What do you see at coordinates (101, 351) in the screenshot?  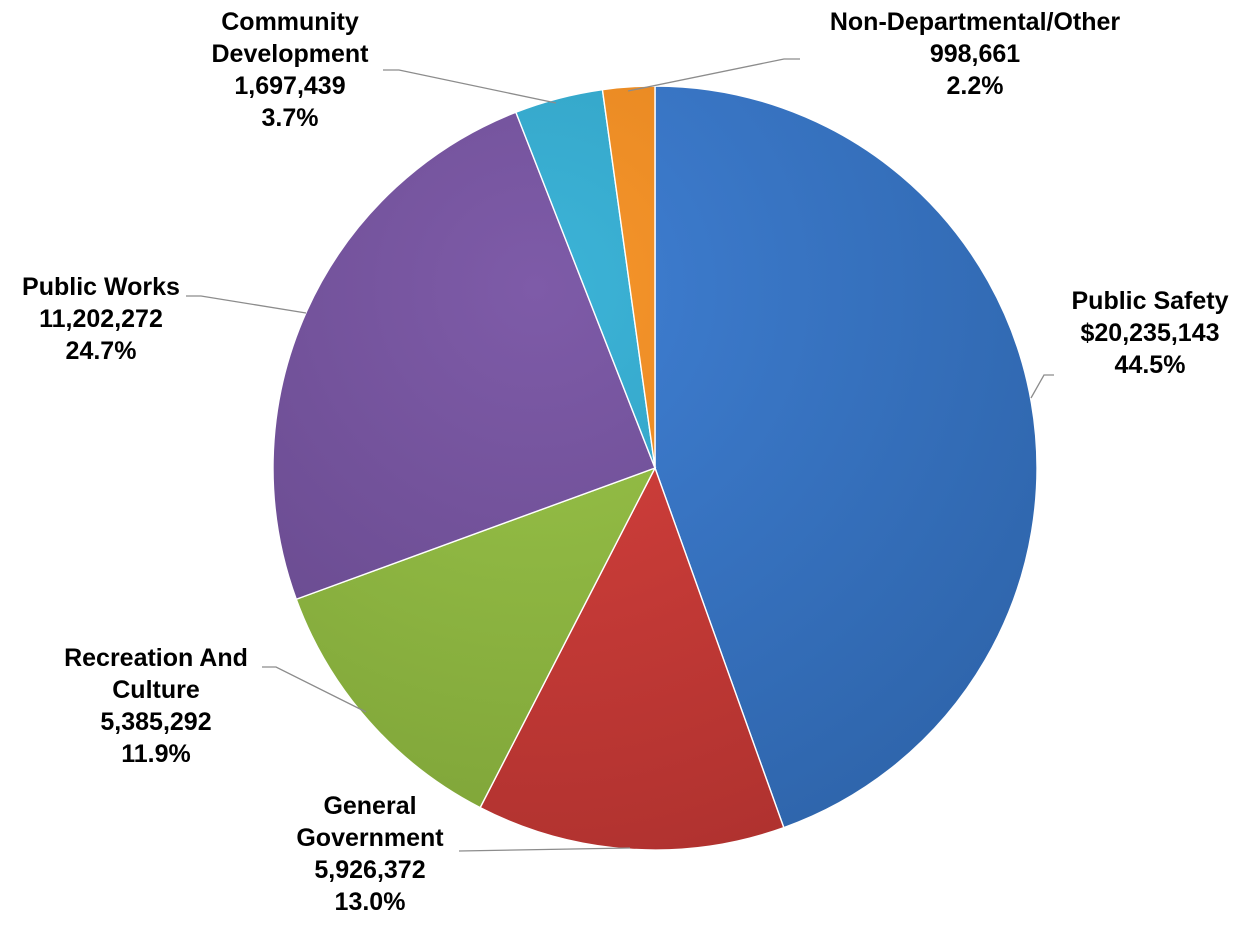 I see `slice-percent-label: 24.7%` at bounding box center [101, 351].